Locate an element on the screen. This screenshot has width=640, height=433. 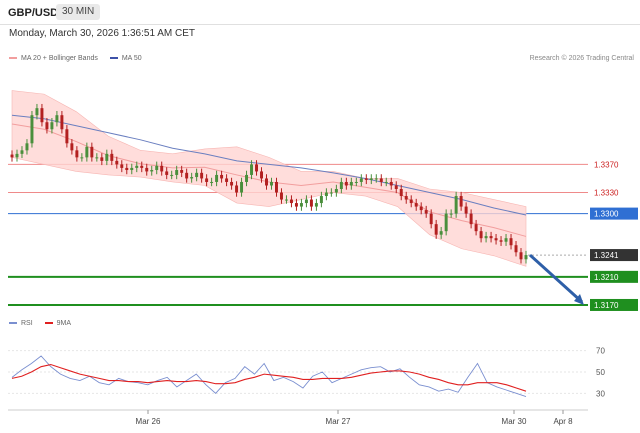
rsi-tick-30: 30 is located at coordinates (600, 393).